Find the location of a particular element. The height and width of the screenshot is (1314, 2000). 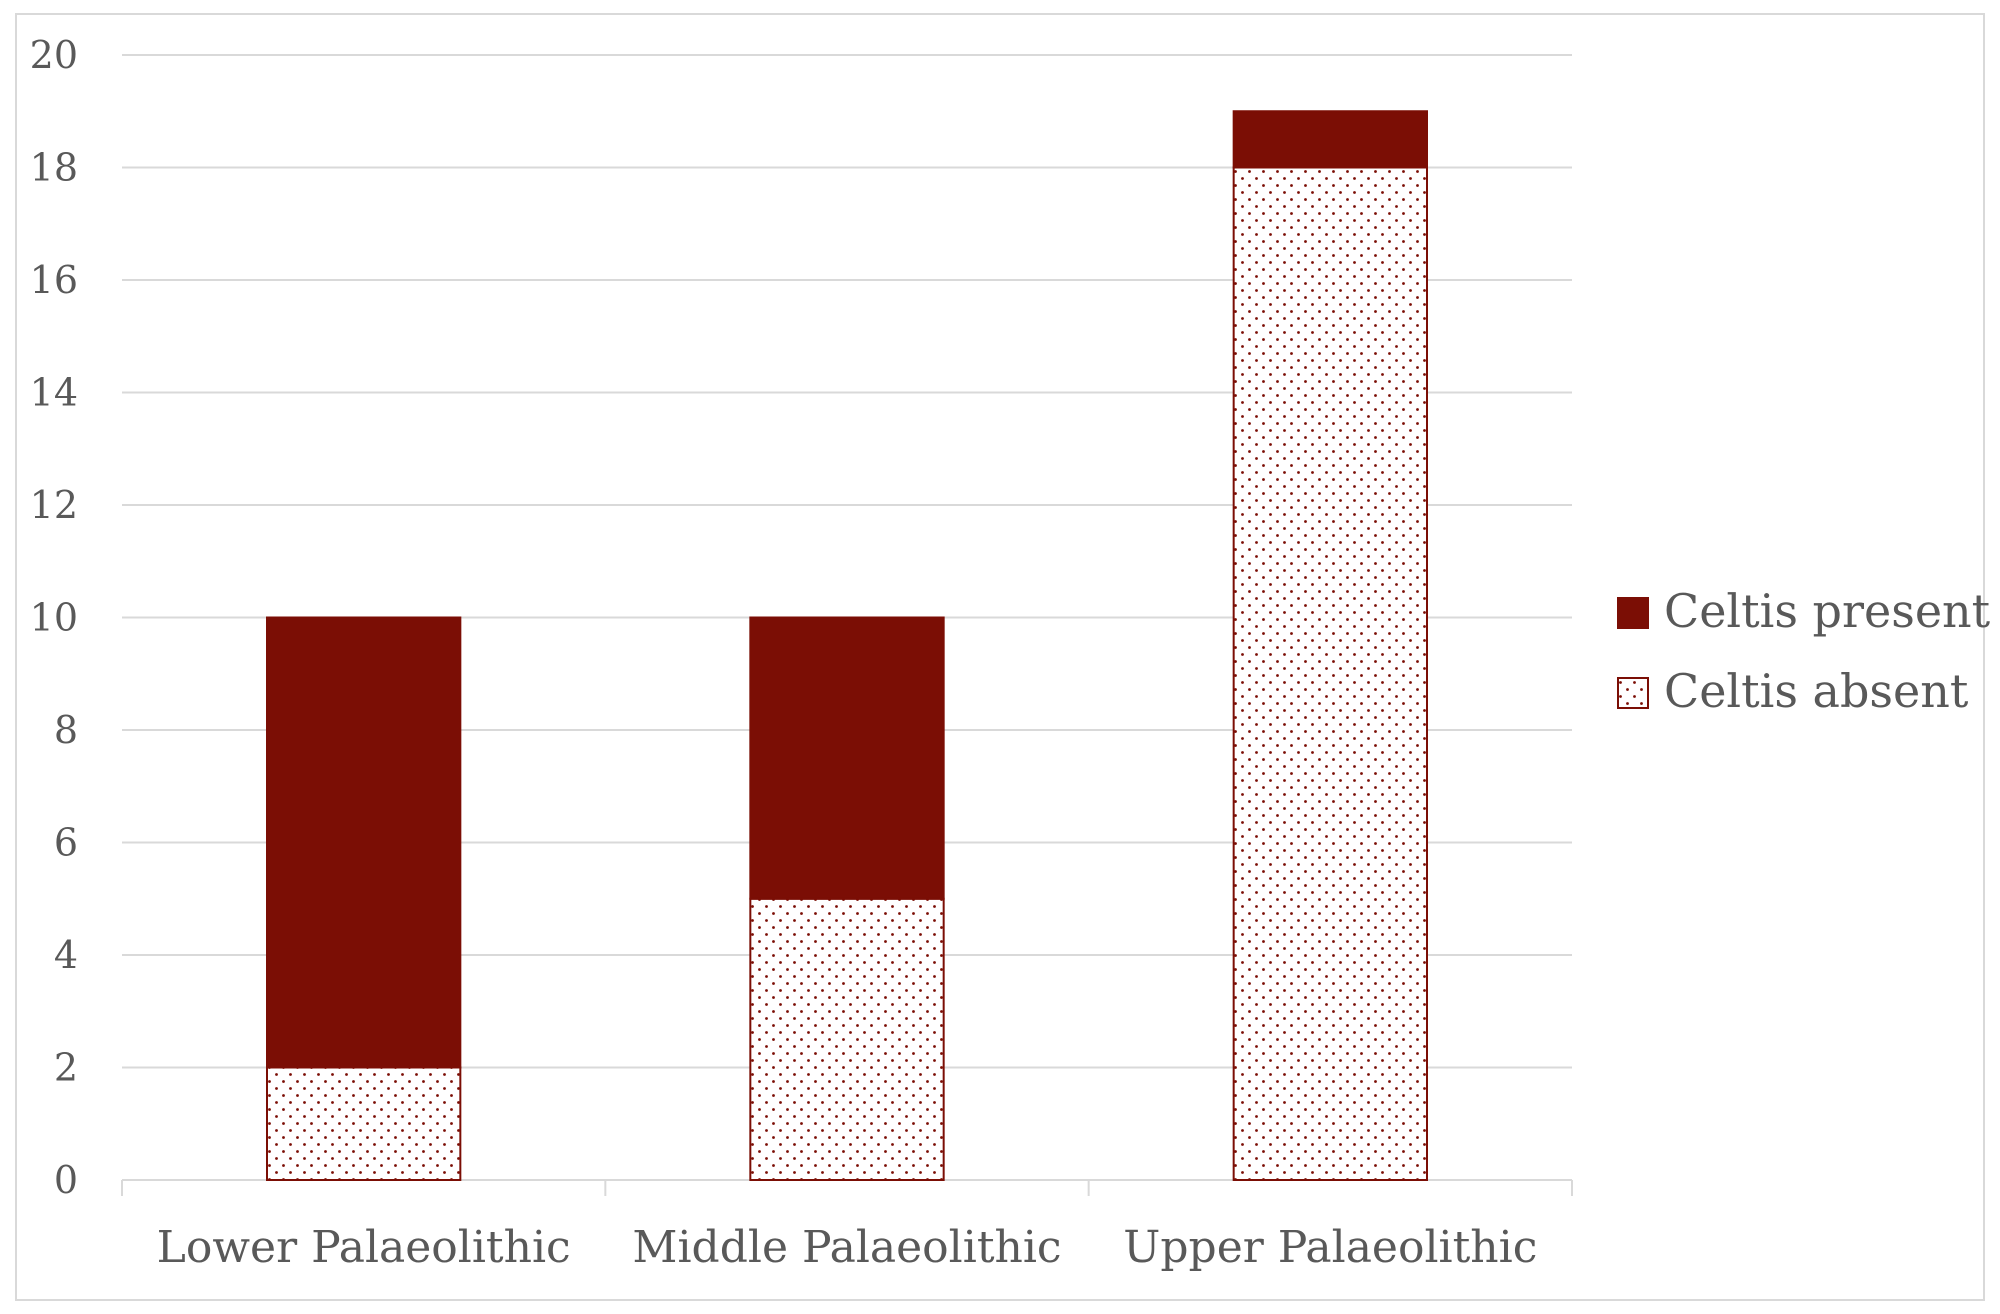

x-tick-label-2: Middle Palaeolithic is located at coordinates (846, 1247).